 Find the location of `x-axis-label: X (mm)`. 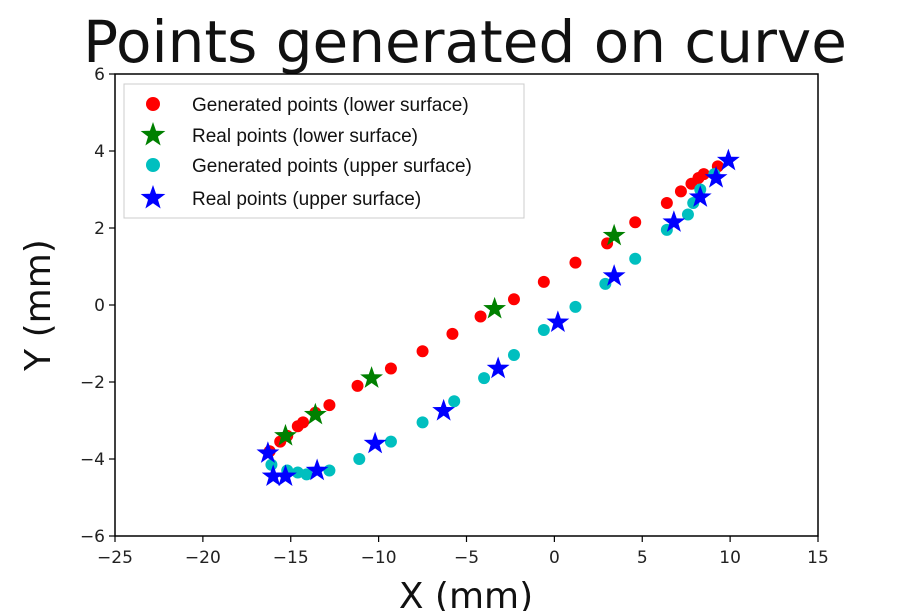

x-axis-label: X (mm) is located at coordinates (466, 593).